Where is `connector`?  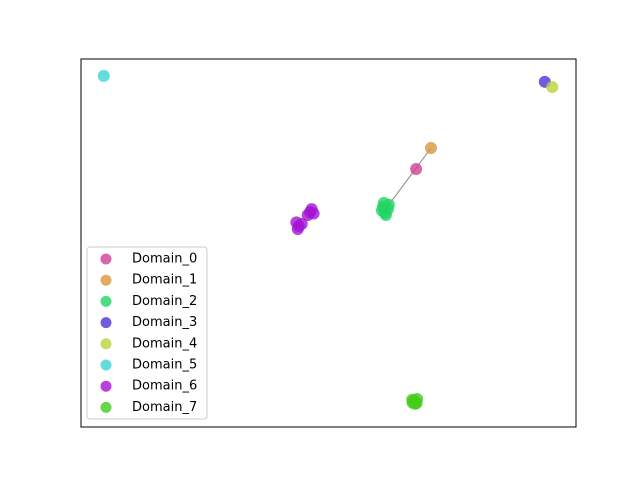
connector is located at coordinates (410, 176).